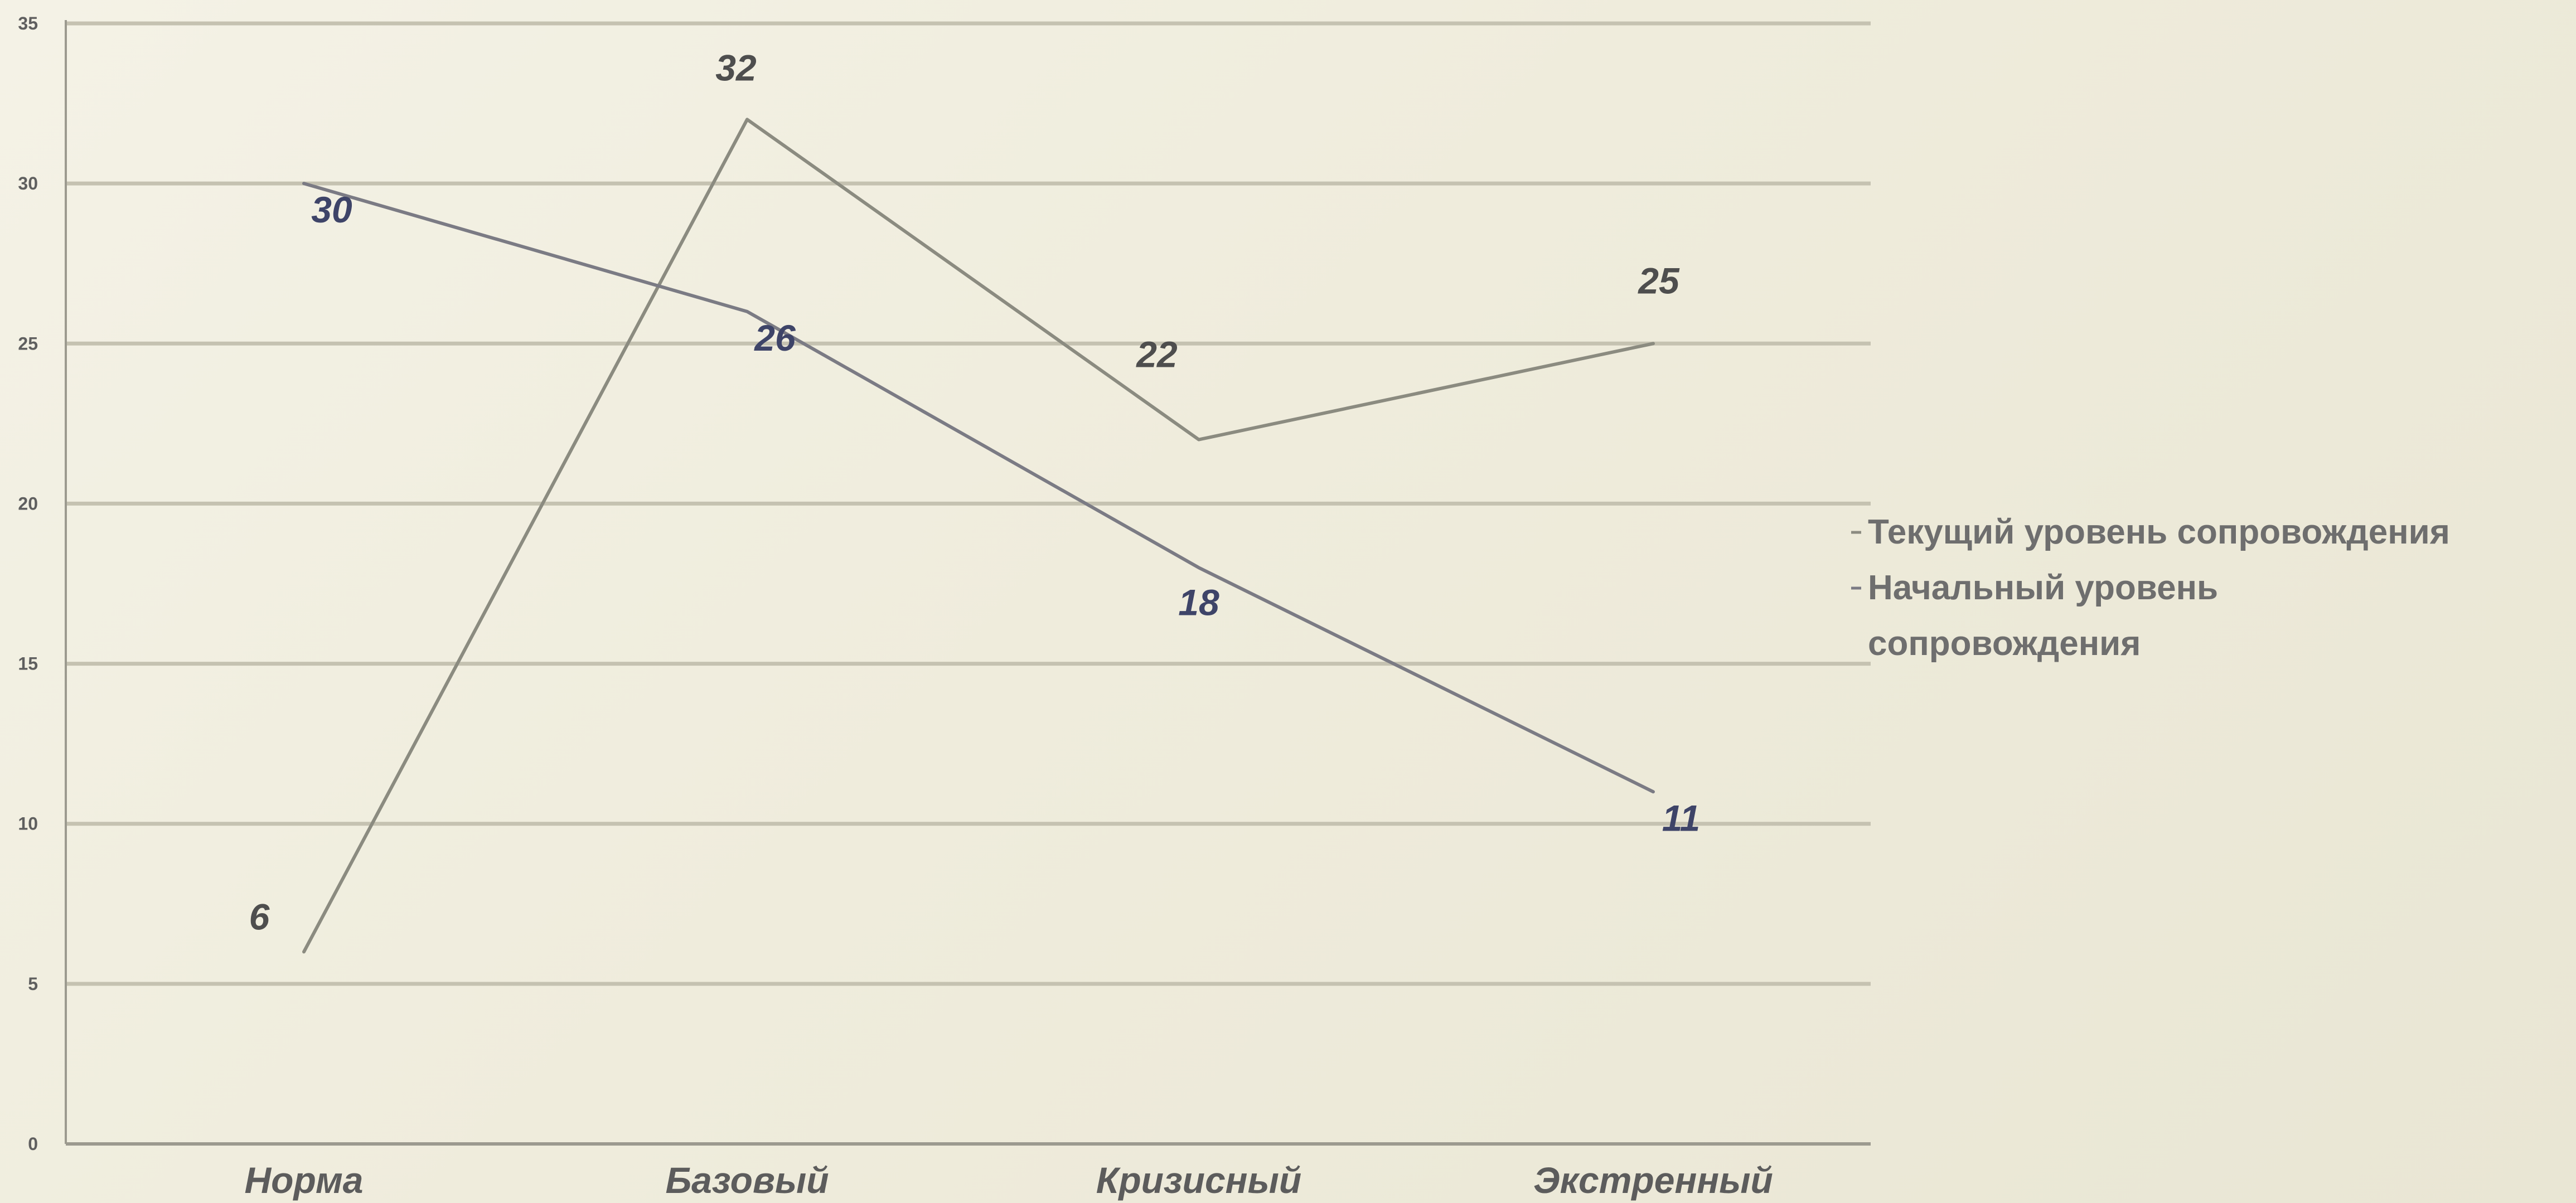 The height and width of the screenshot is (1203, 2576). What do you see at coordinates (1199, 602) in the screenshot?
I see `data-label: 18` at bounding box center [1199, 602].